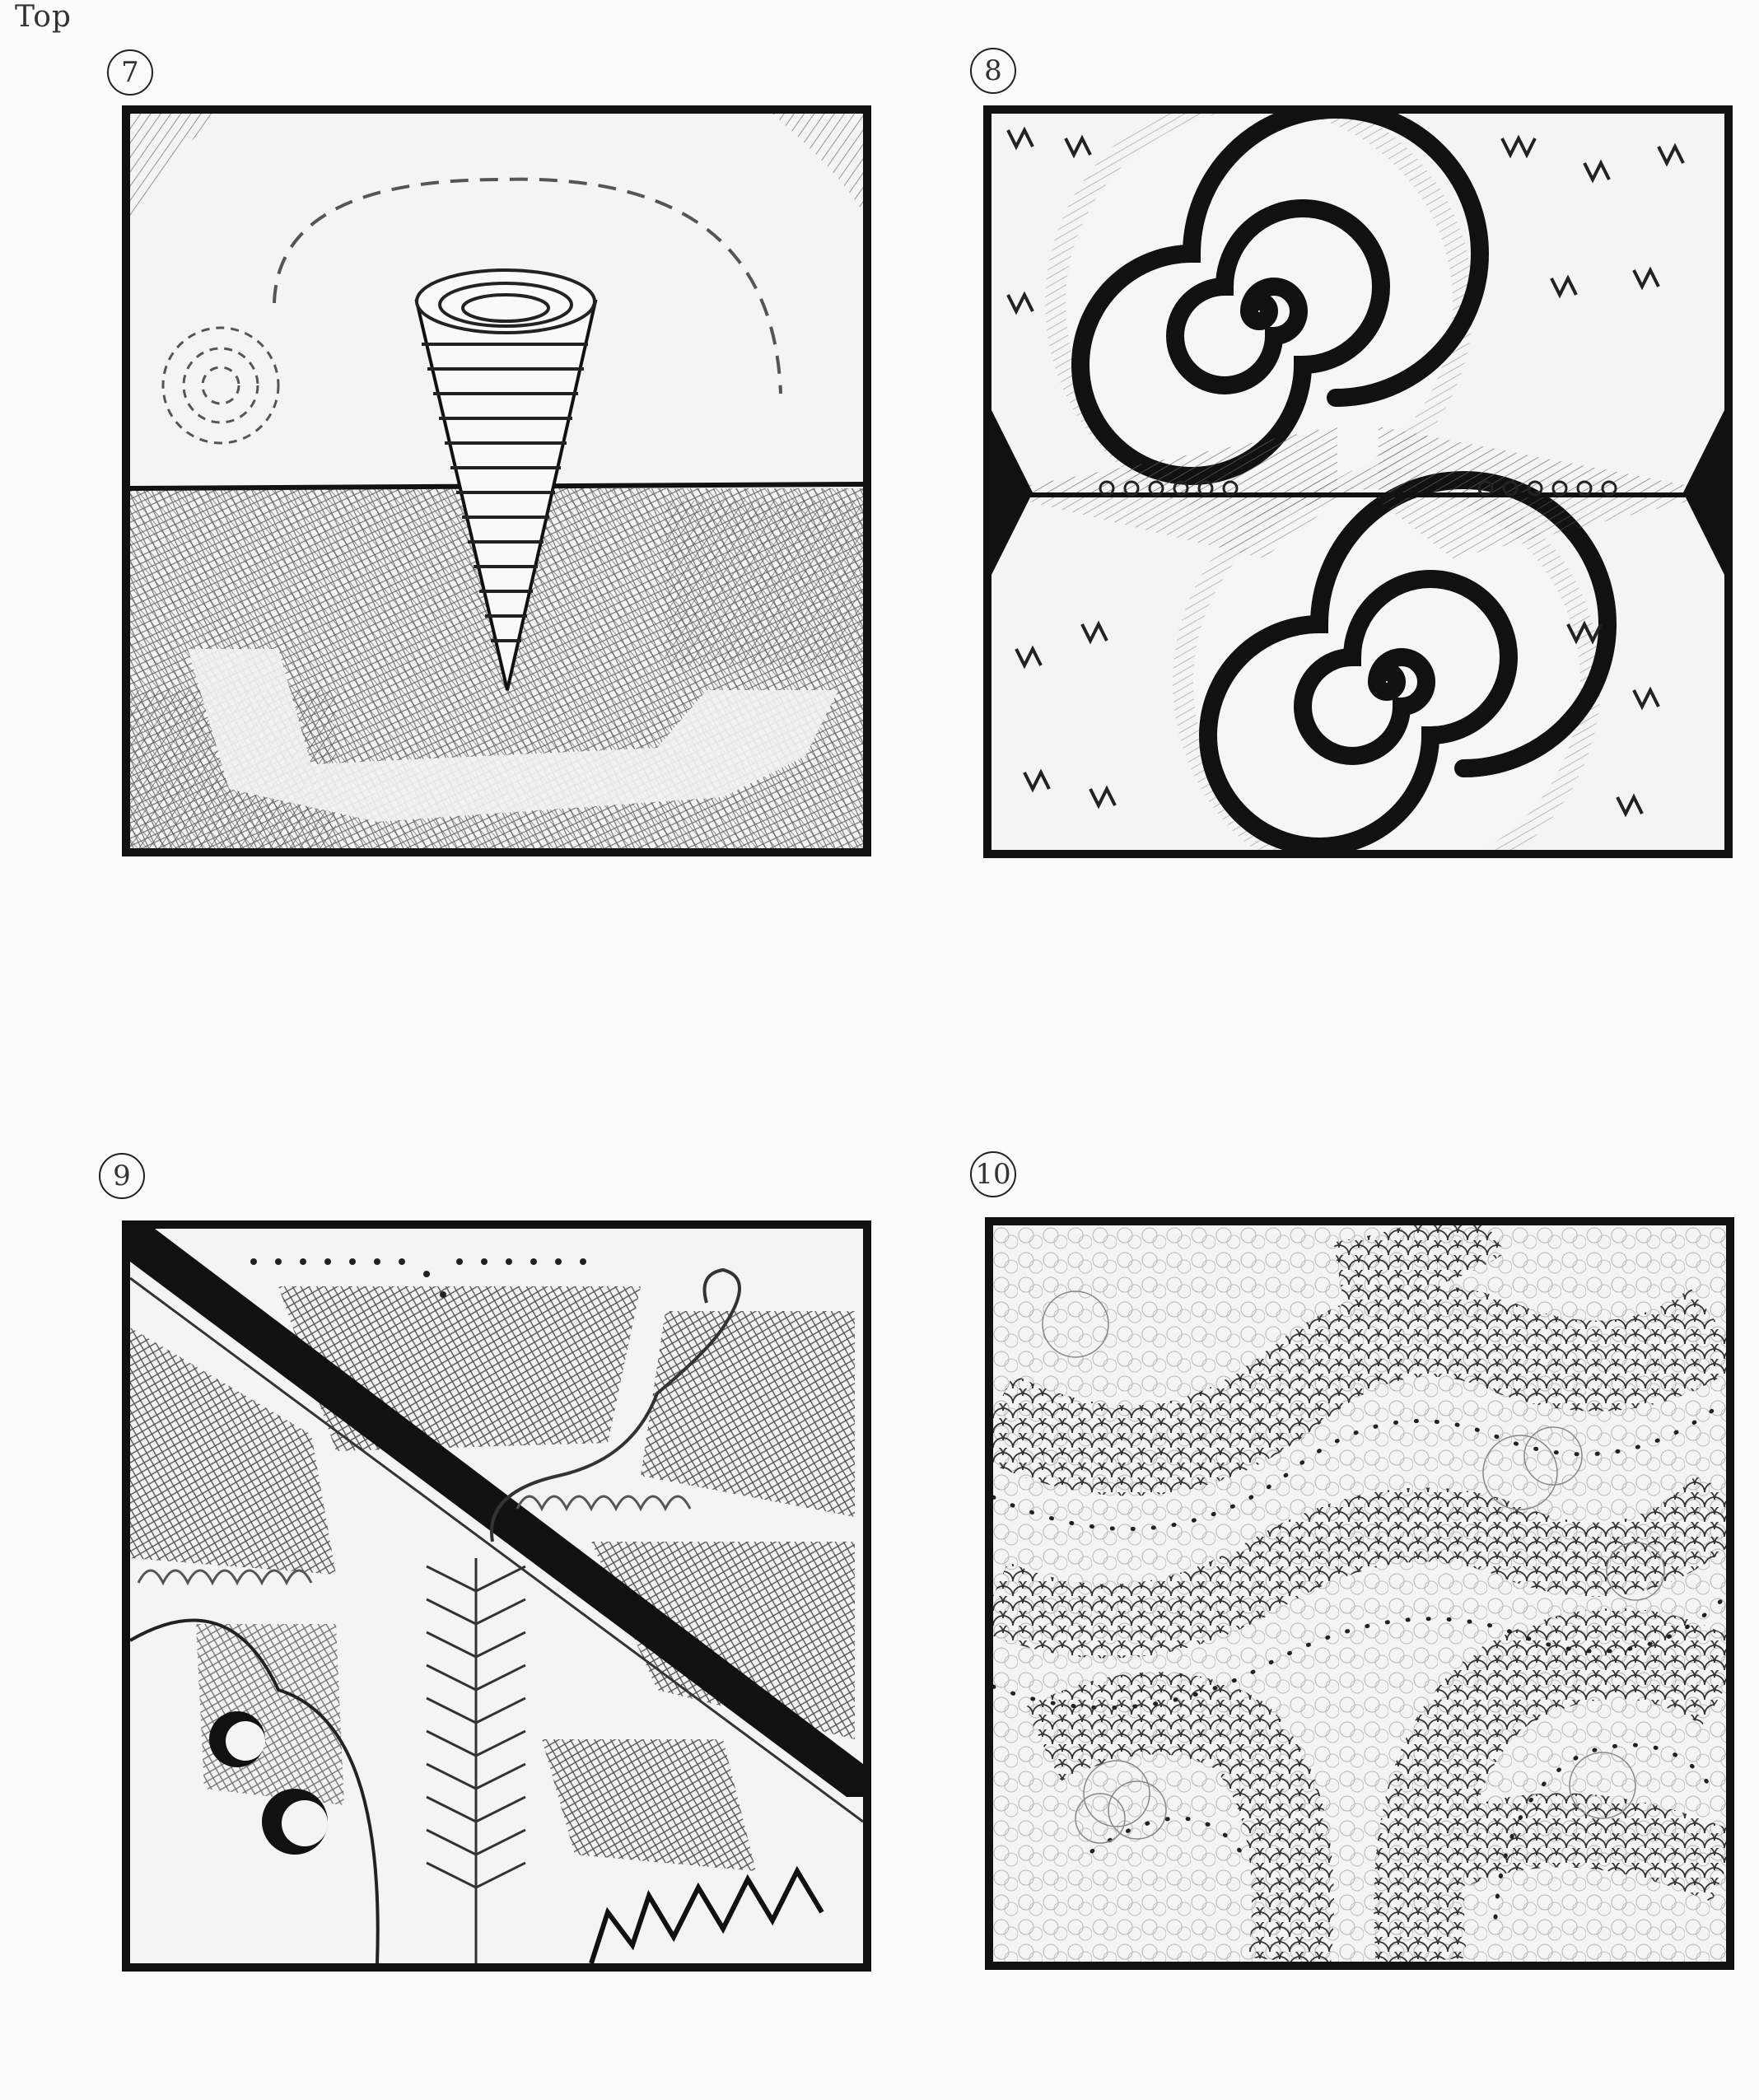  I want to click on scribble-clumps, so click(1353, 1567).